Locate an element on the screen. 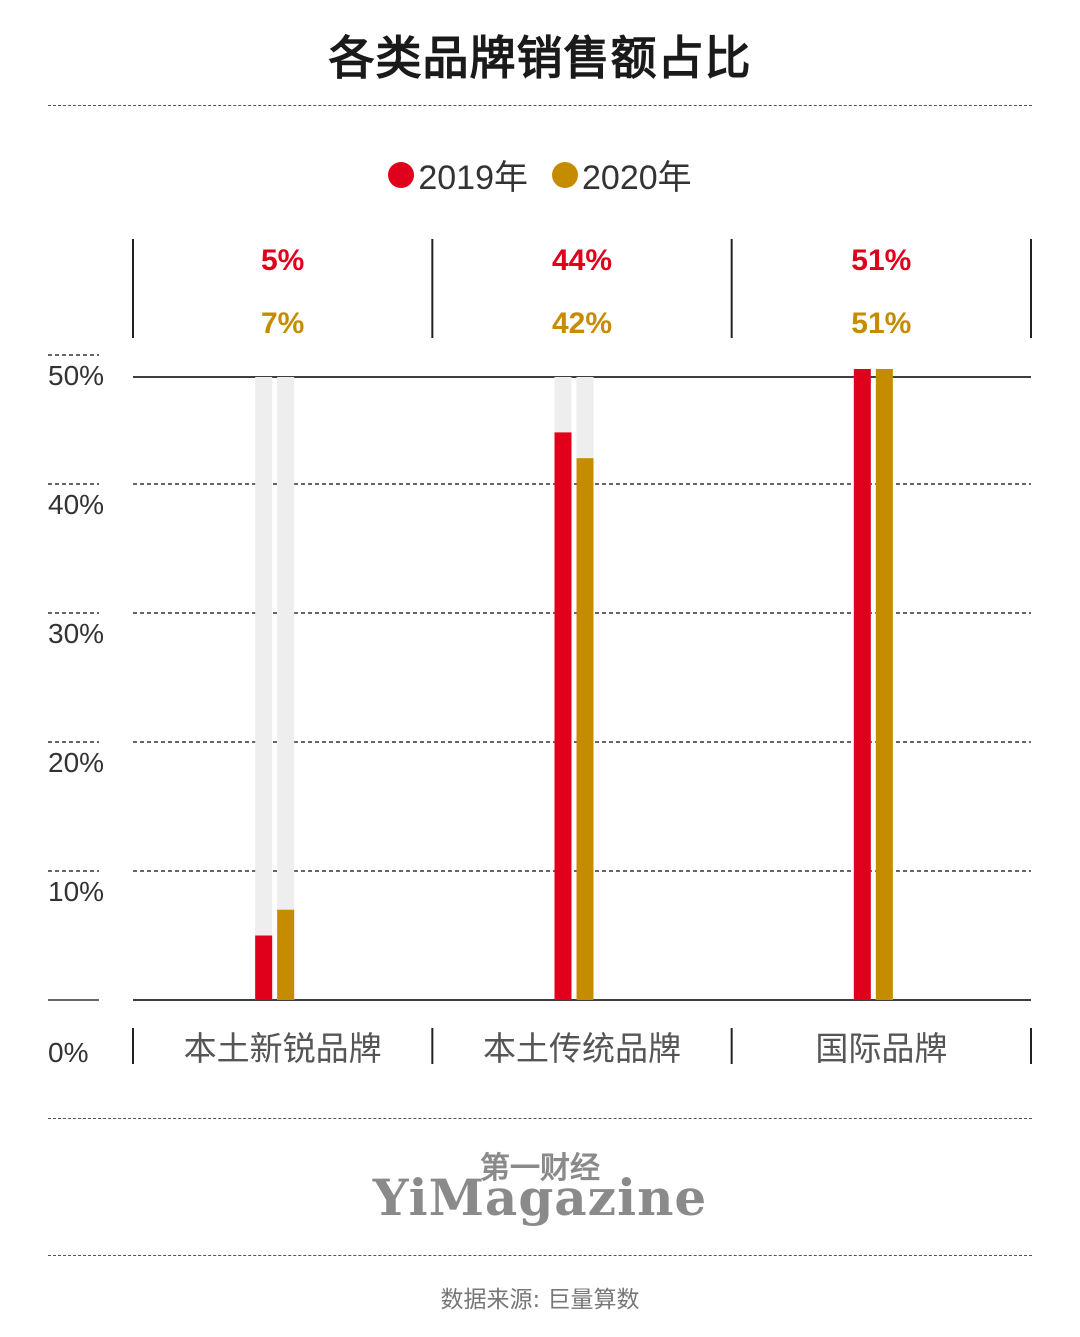 The width and height of the screenshot is (1080, 1337). legend-label-2020: 2020年 is located at coordinates (637, 178).